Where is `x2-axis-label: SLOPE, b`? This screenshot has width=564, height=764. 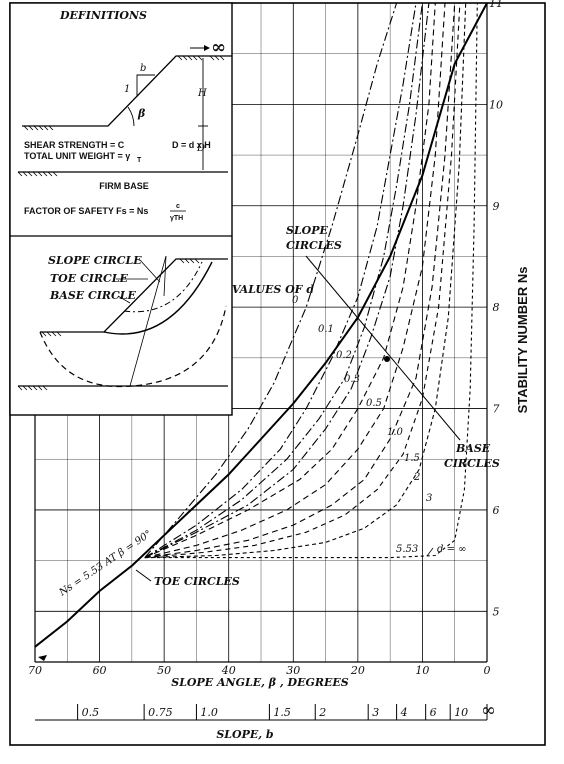 x2-axis-label: SLOPE, b is located at coordinates (245, 734).